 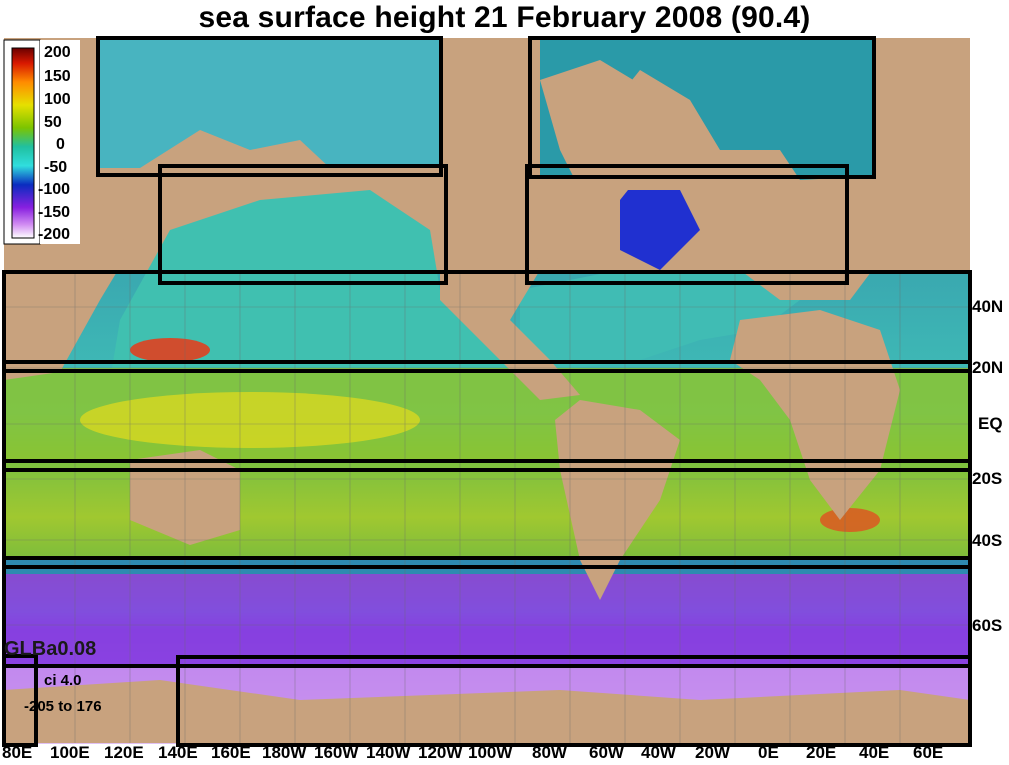 What do you see at coordinates (988, 367) in the screenshot?
I see `lat-label: 20N` at bounding box center [988, 367].